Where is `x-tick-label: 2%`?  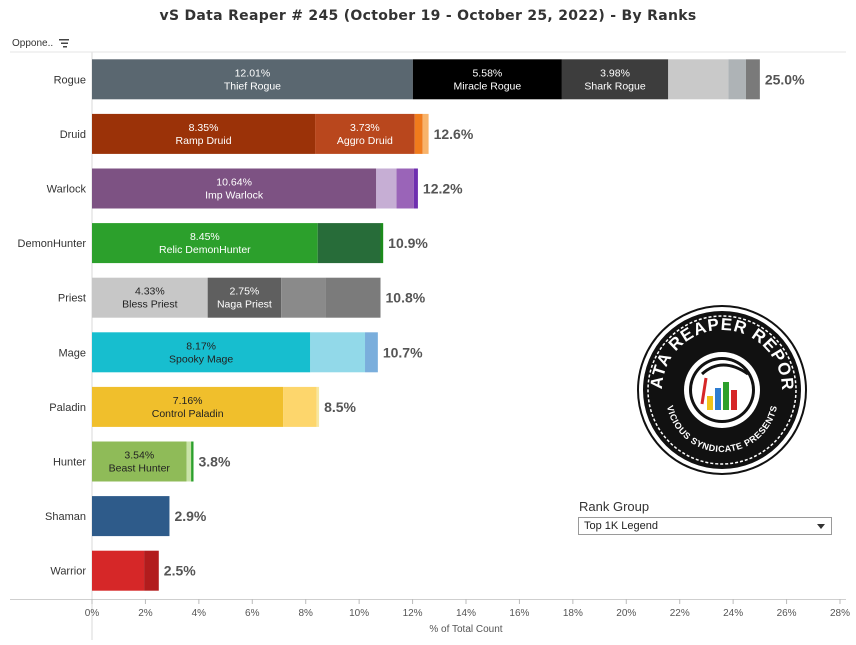
x-tick-label: 2% is located at coordinates (145, 613).